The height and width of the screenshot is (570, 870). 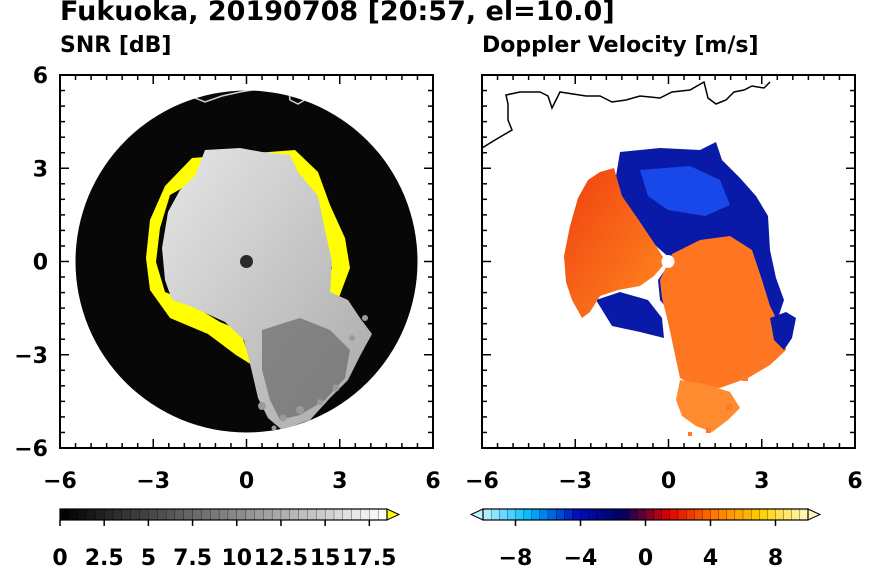 What do you see at coordinates (246, 481) in the screenshot?
I see `snr-x-tick-label: 0` at bounding box center [246, 481].